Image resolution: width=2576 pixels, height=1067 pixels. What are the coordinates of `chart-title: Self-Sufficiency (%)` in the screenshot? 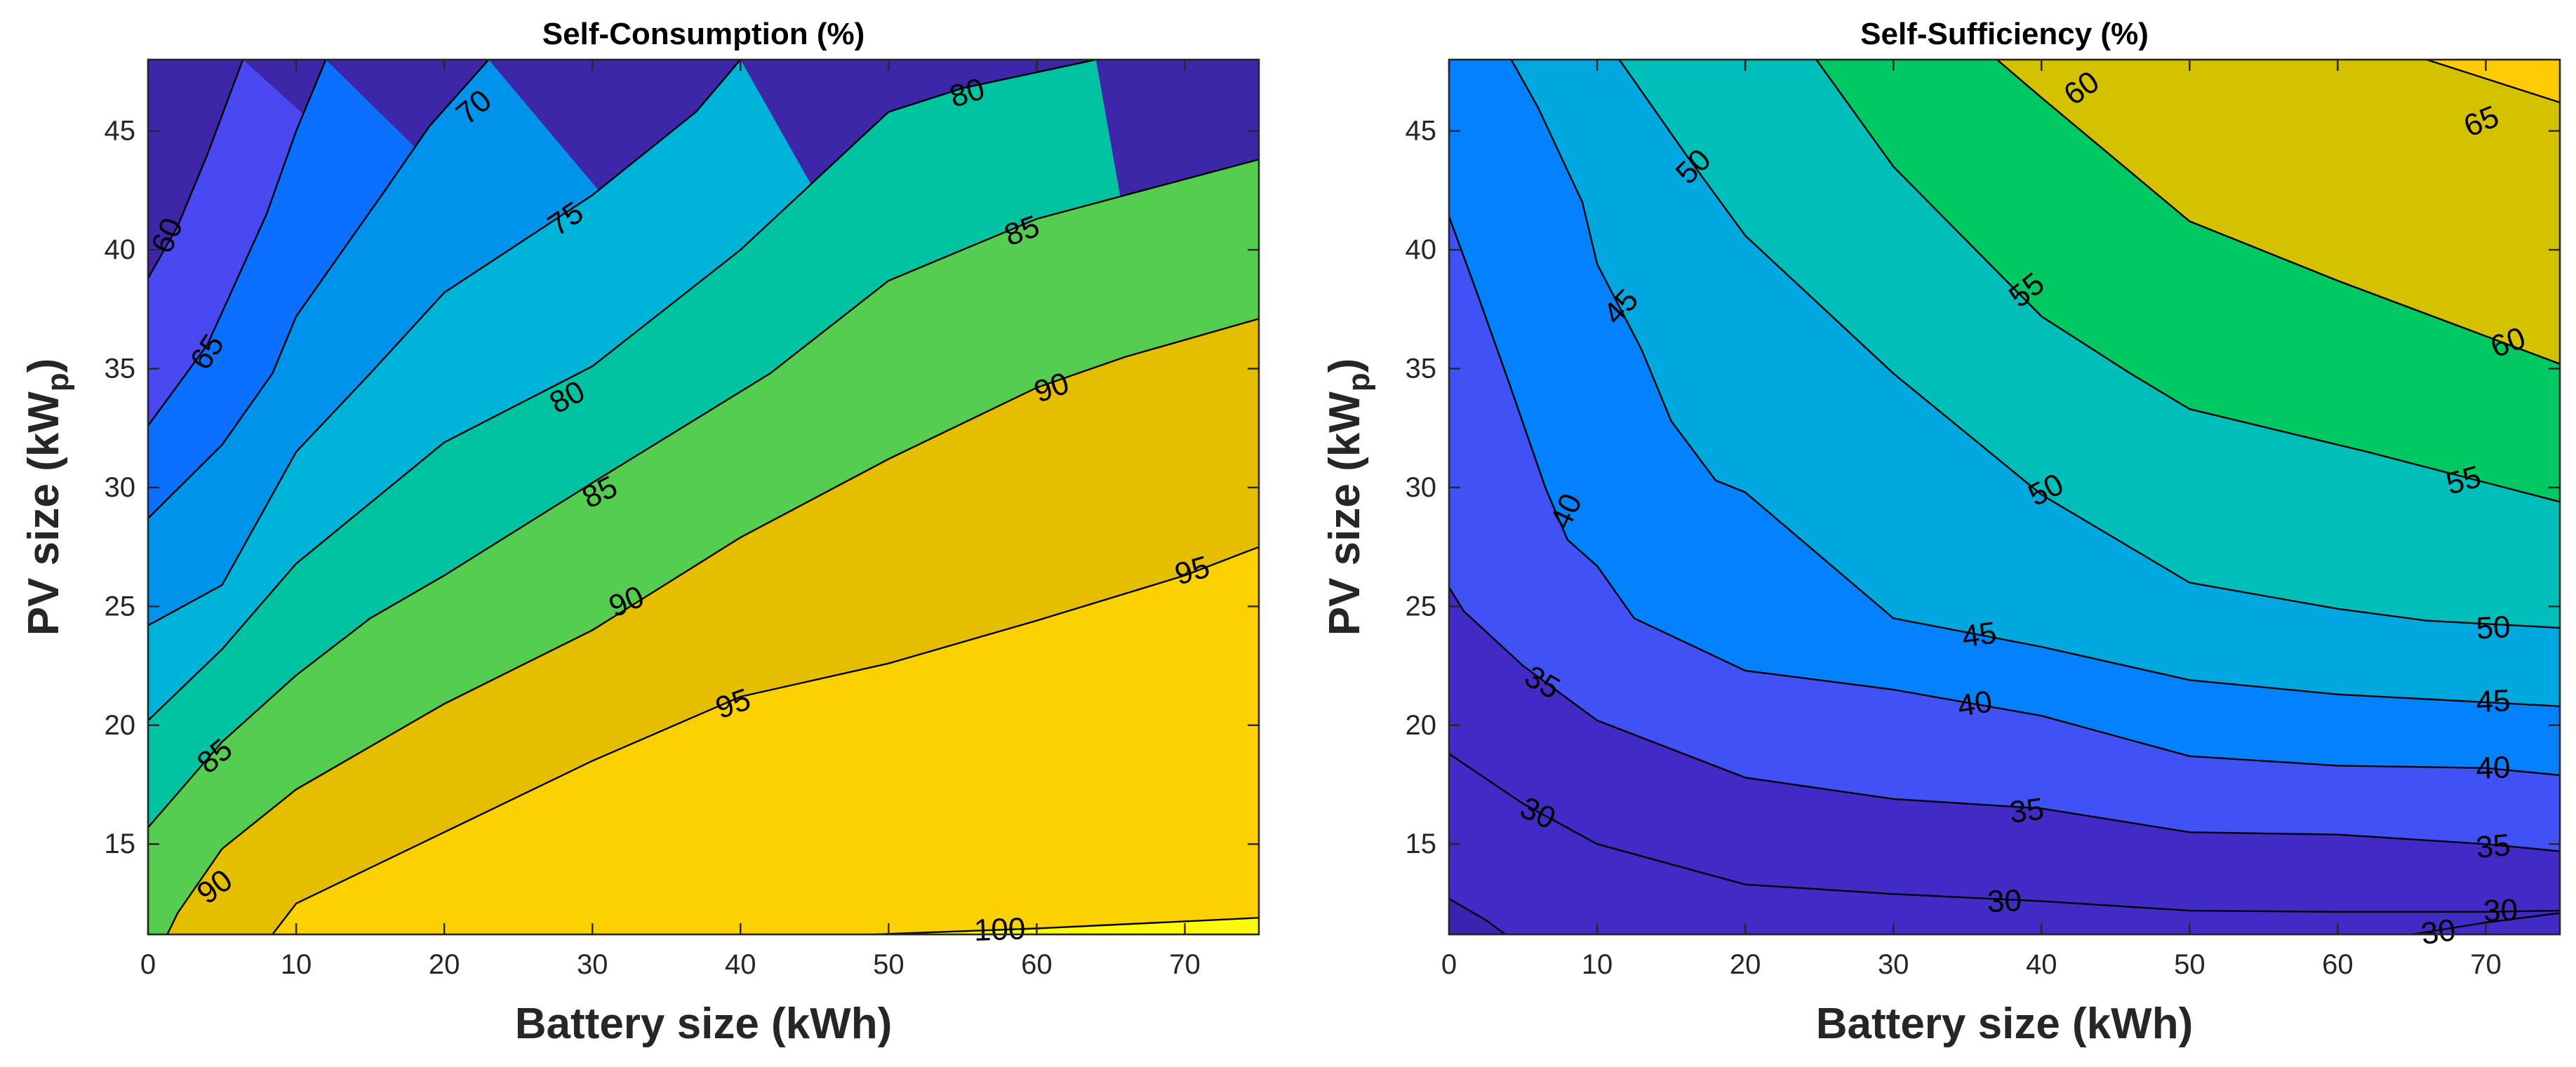 It's located at (2004, 34).